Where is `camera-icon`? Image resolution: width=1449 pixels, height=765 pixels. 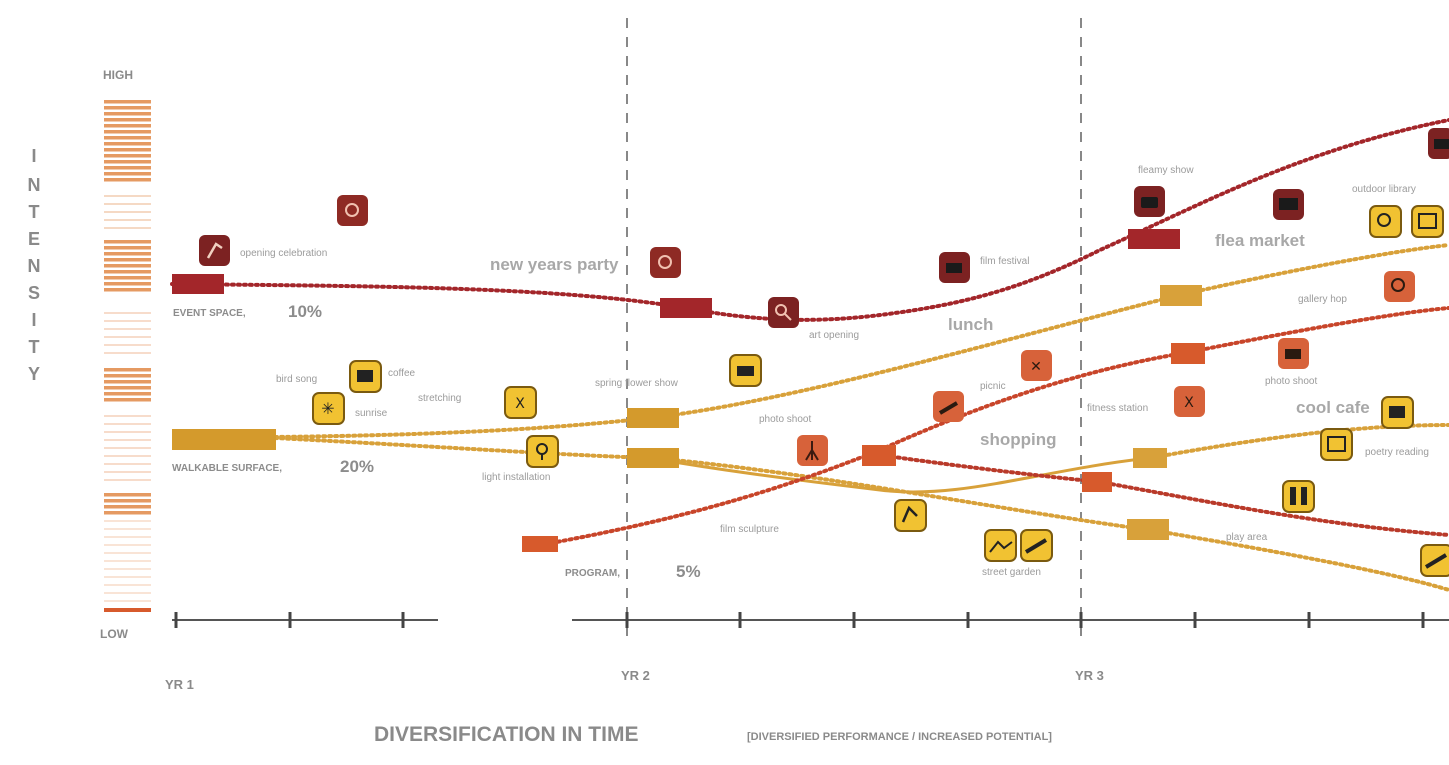
camera-icon is located at coordinates (1293, 353).